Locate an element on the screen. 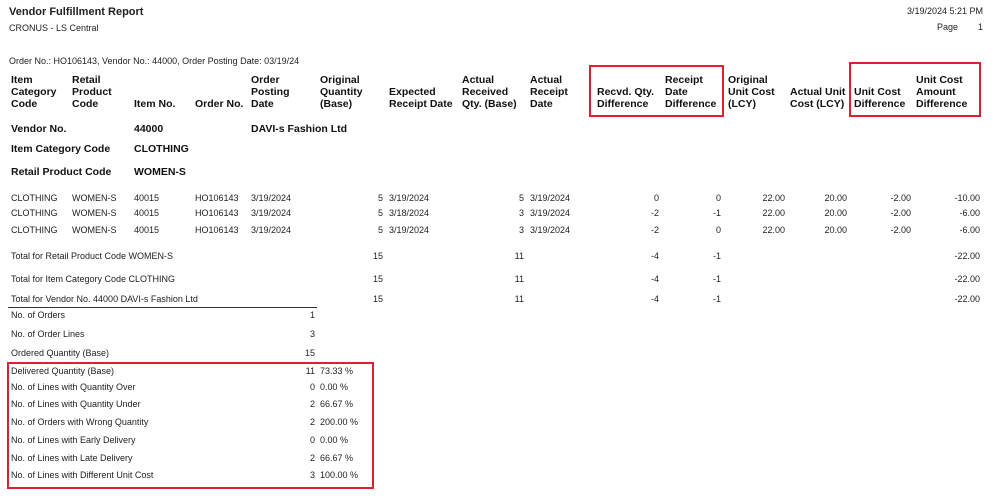 Image resolution: width=1000 pixels, height=499 pixels. summary-divider is located at coordinates (162, 307).